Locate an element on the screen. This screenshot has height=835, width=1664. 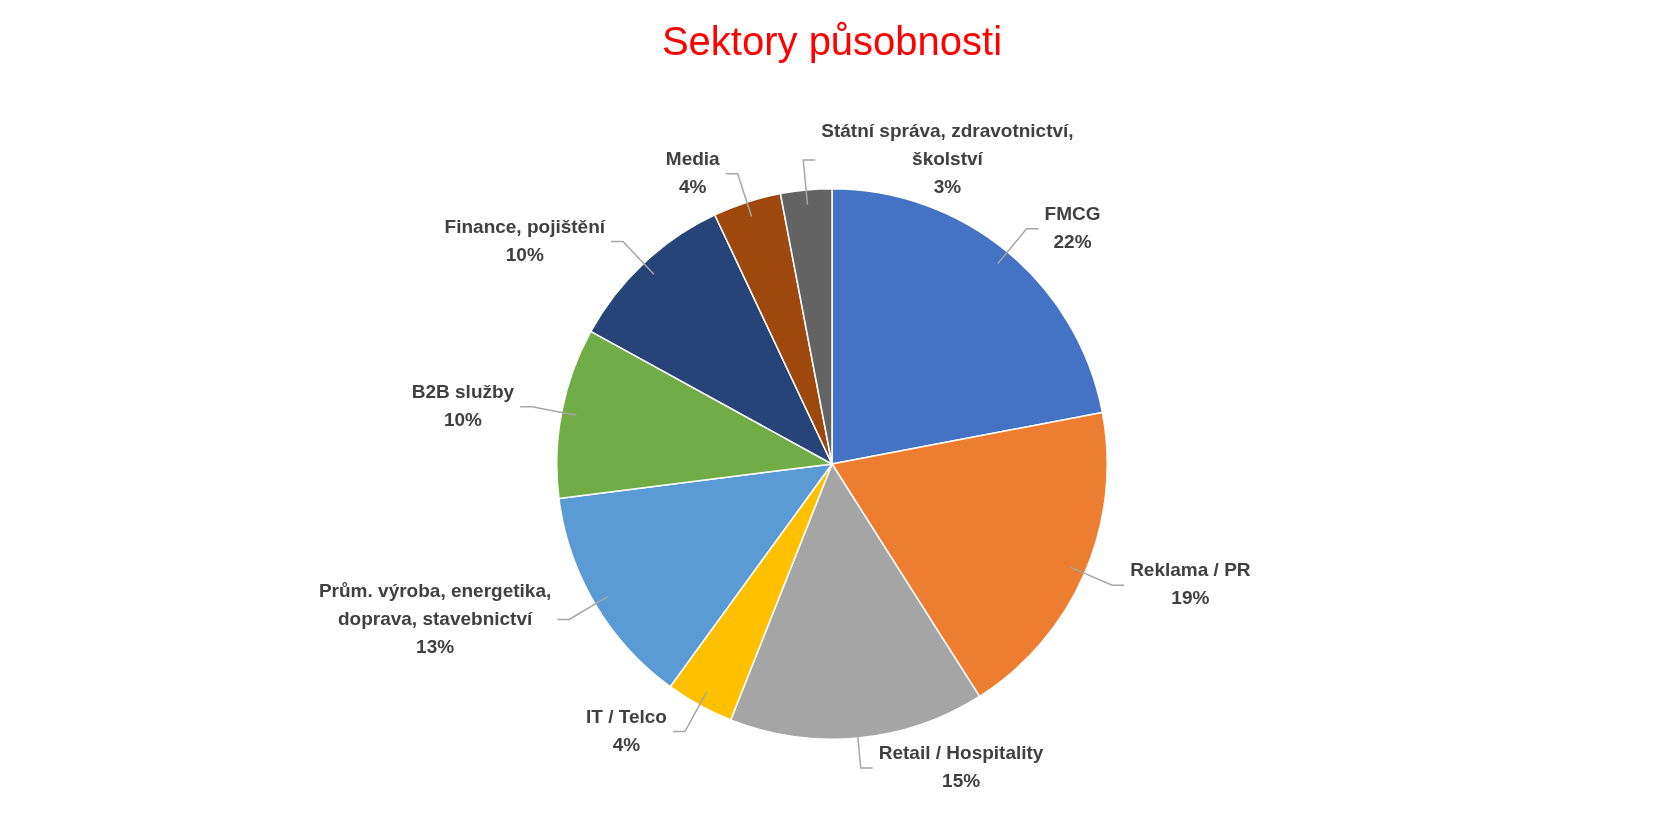
data-label: 3% is located at coordinates (947, 187).